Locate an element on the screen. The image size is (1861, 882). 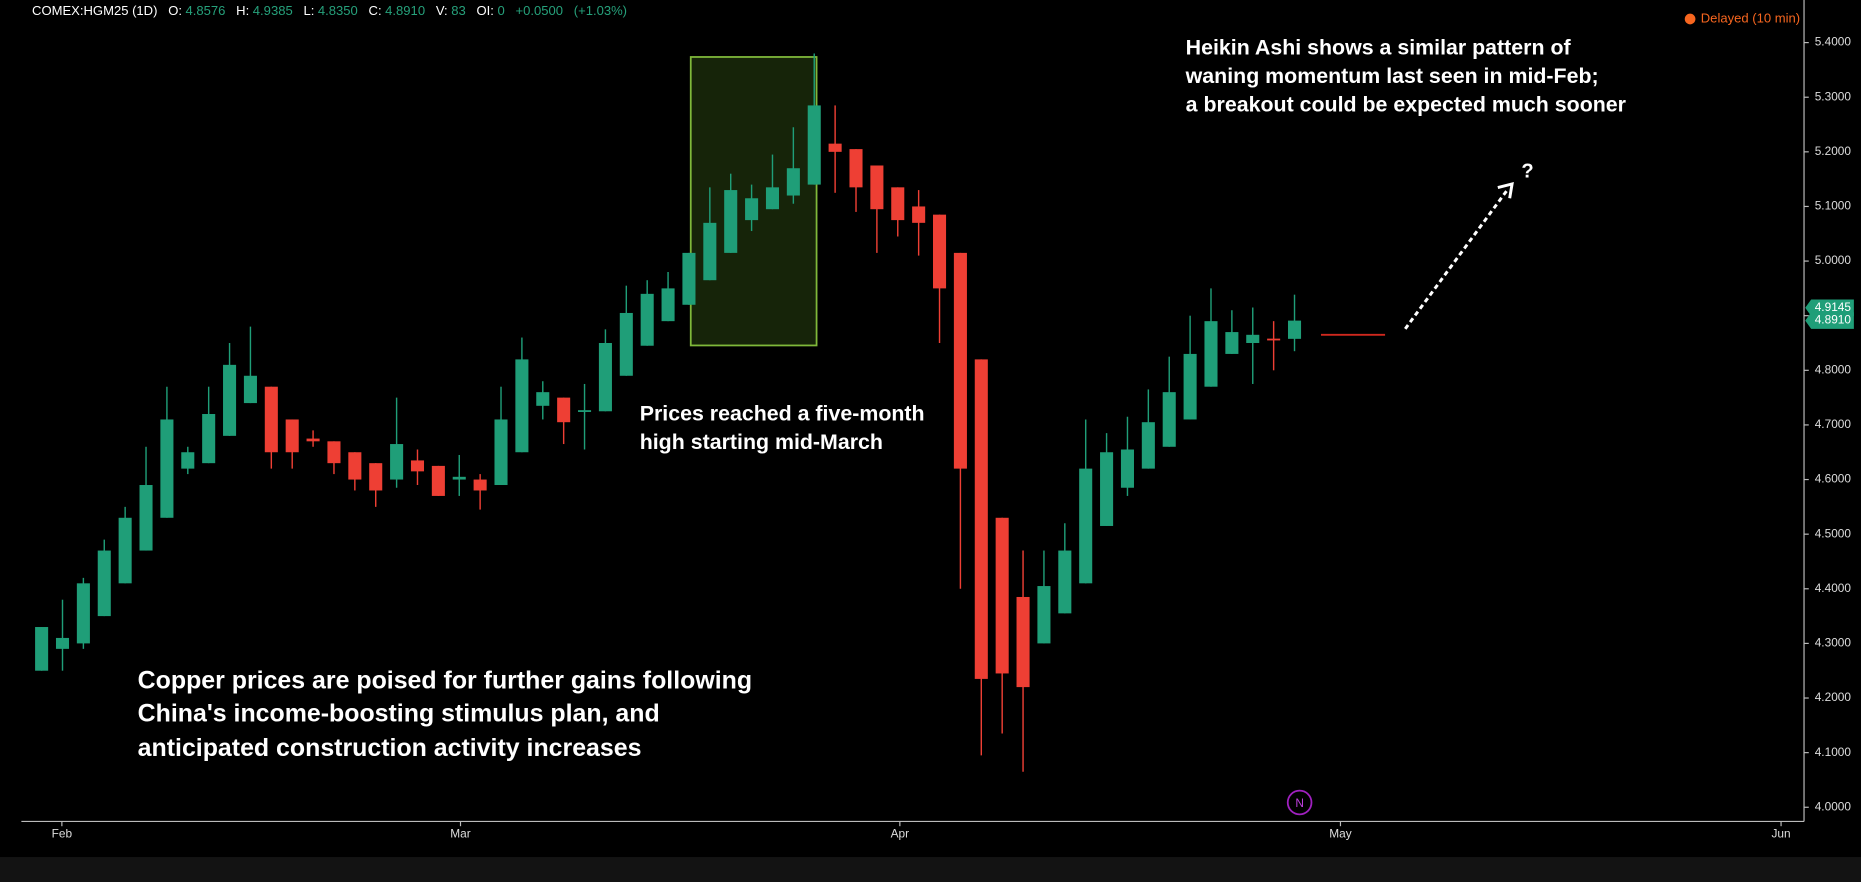
field-value: 4.8576 is located at coordinates (206, 10).